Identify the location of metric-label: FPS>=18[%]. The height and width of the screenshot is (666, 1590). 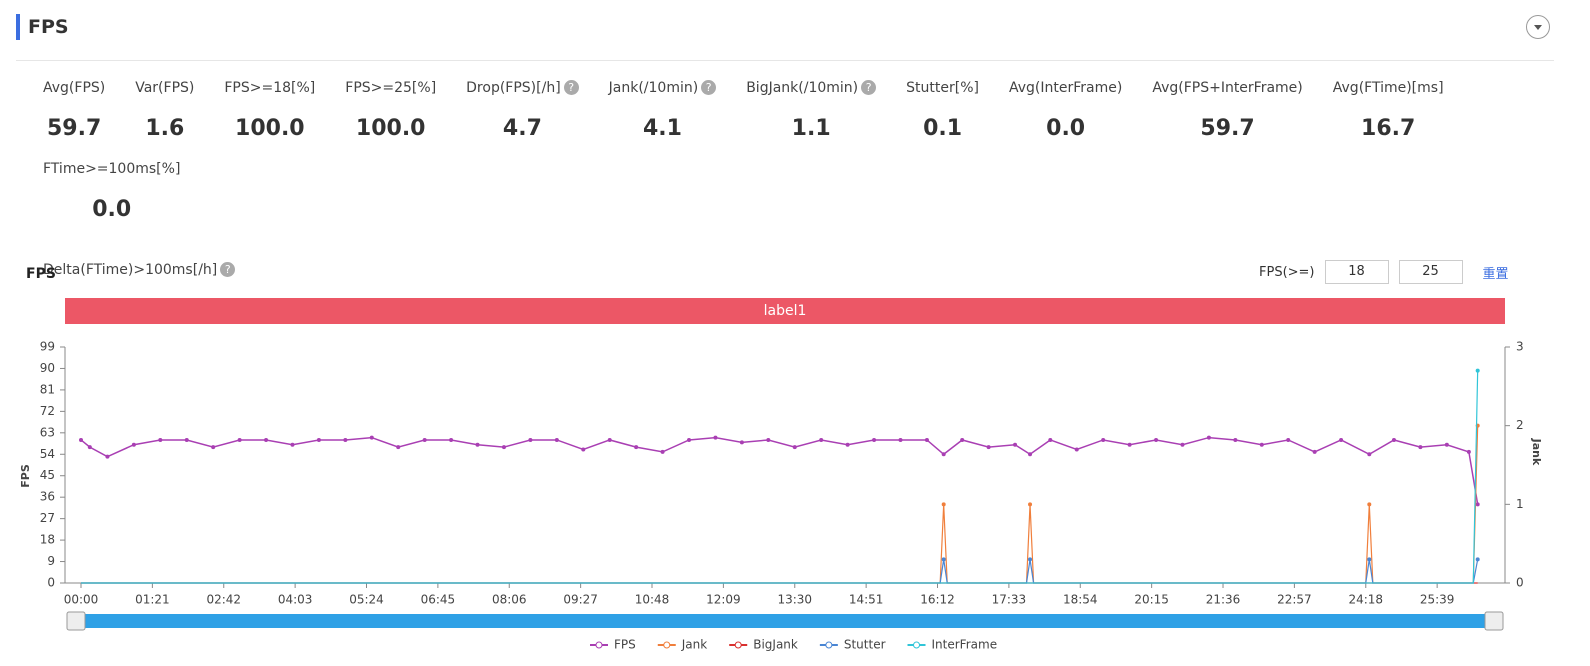
(270, 88).